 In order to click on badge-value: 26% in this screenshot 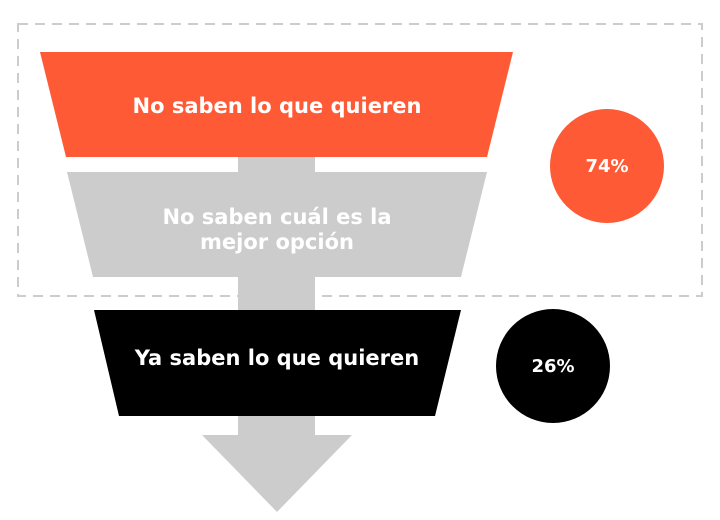, I will do `click(552, 366)`.